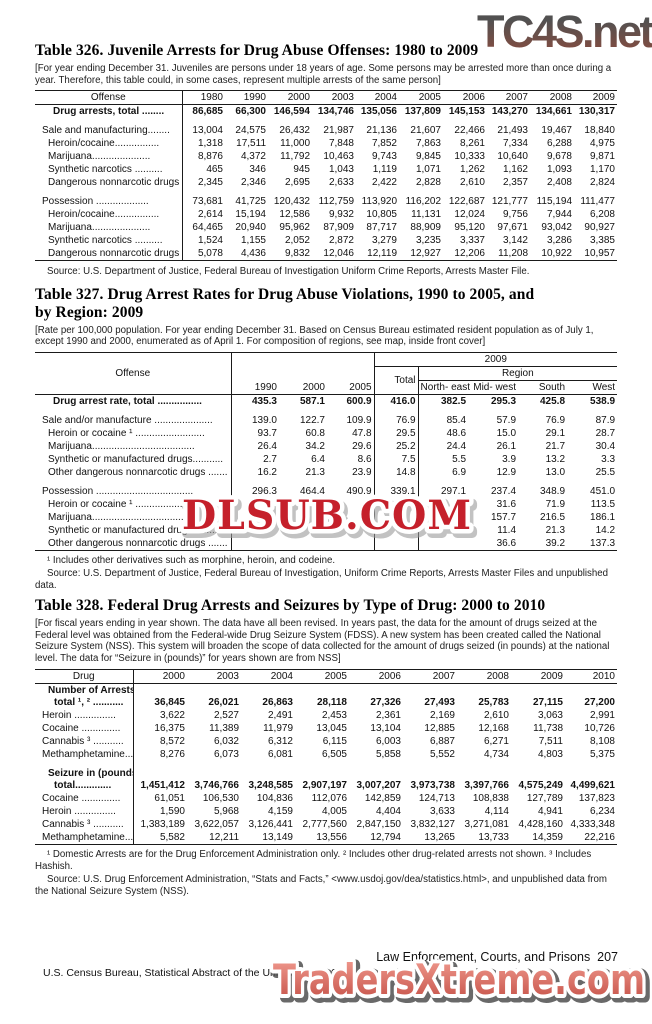  I want to click on cell-value: 1,262, so click(472, 169).